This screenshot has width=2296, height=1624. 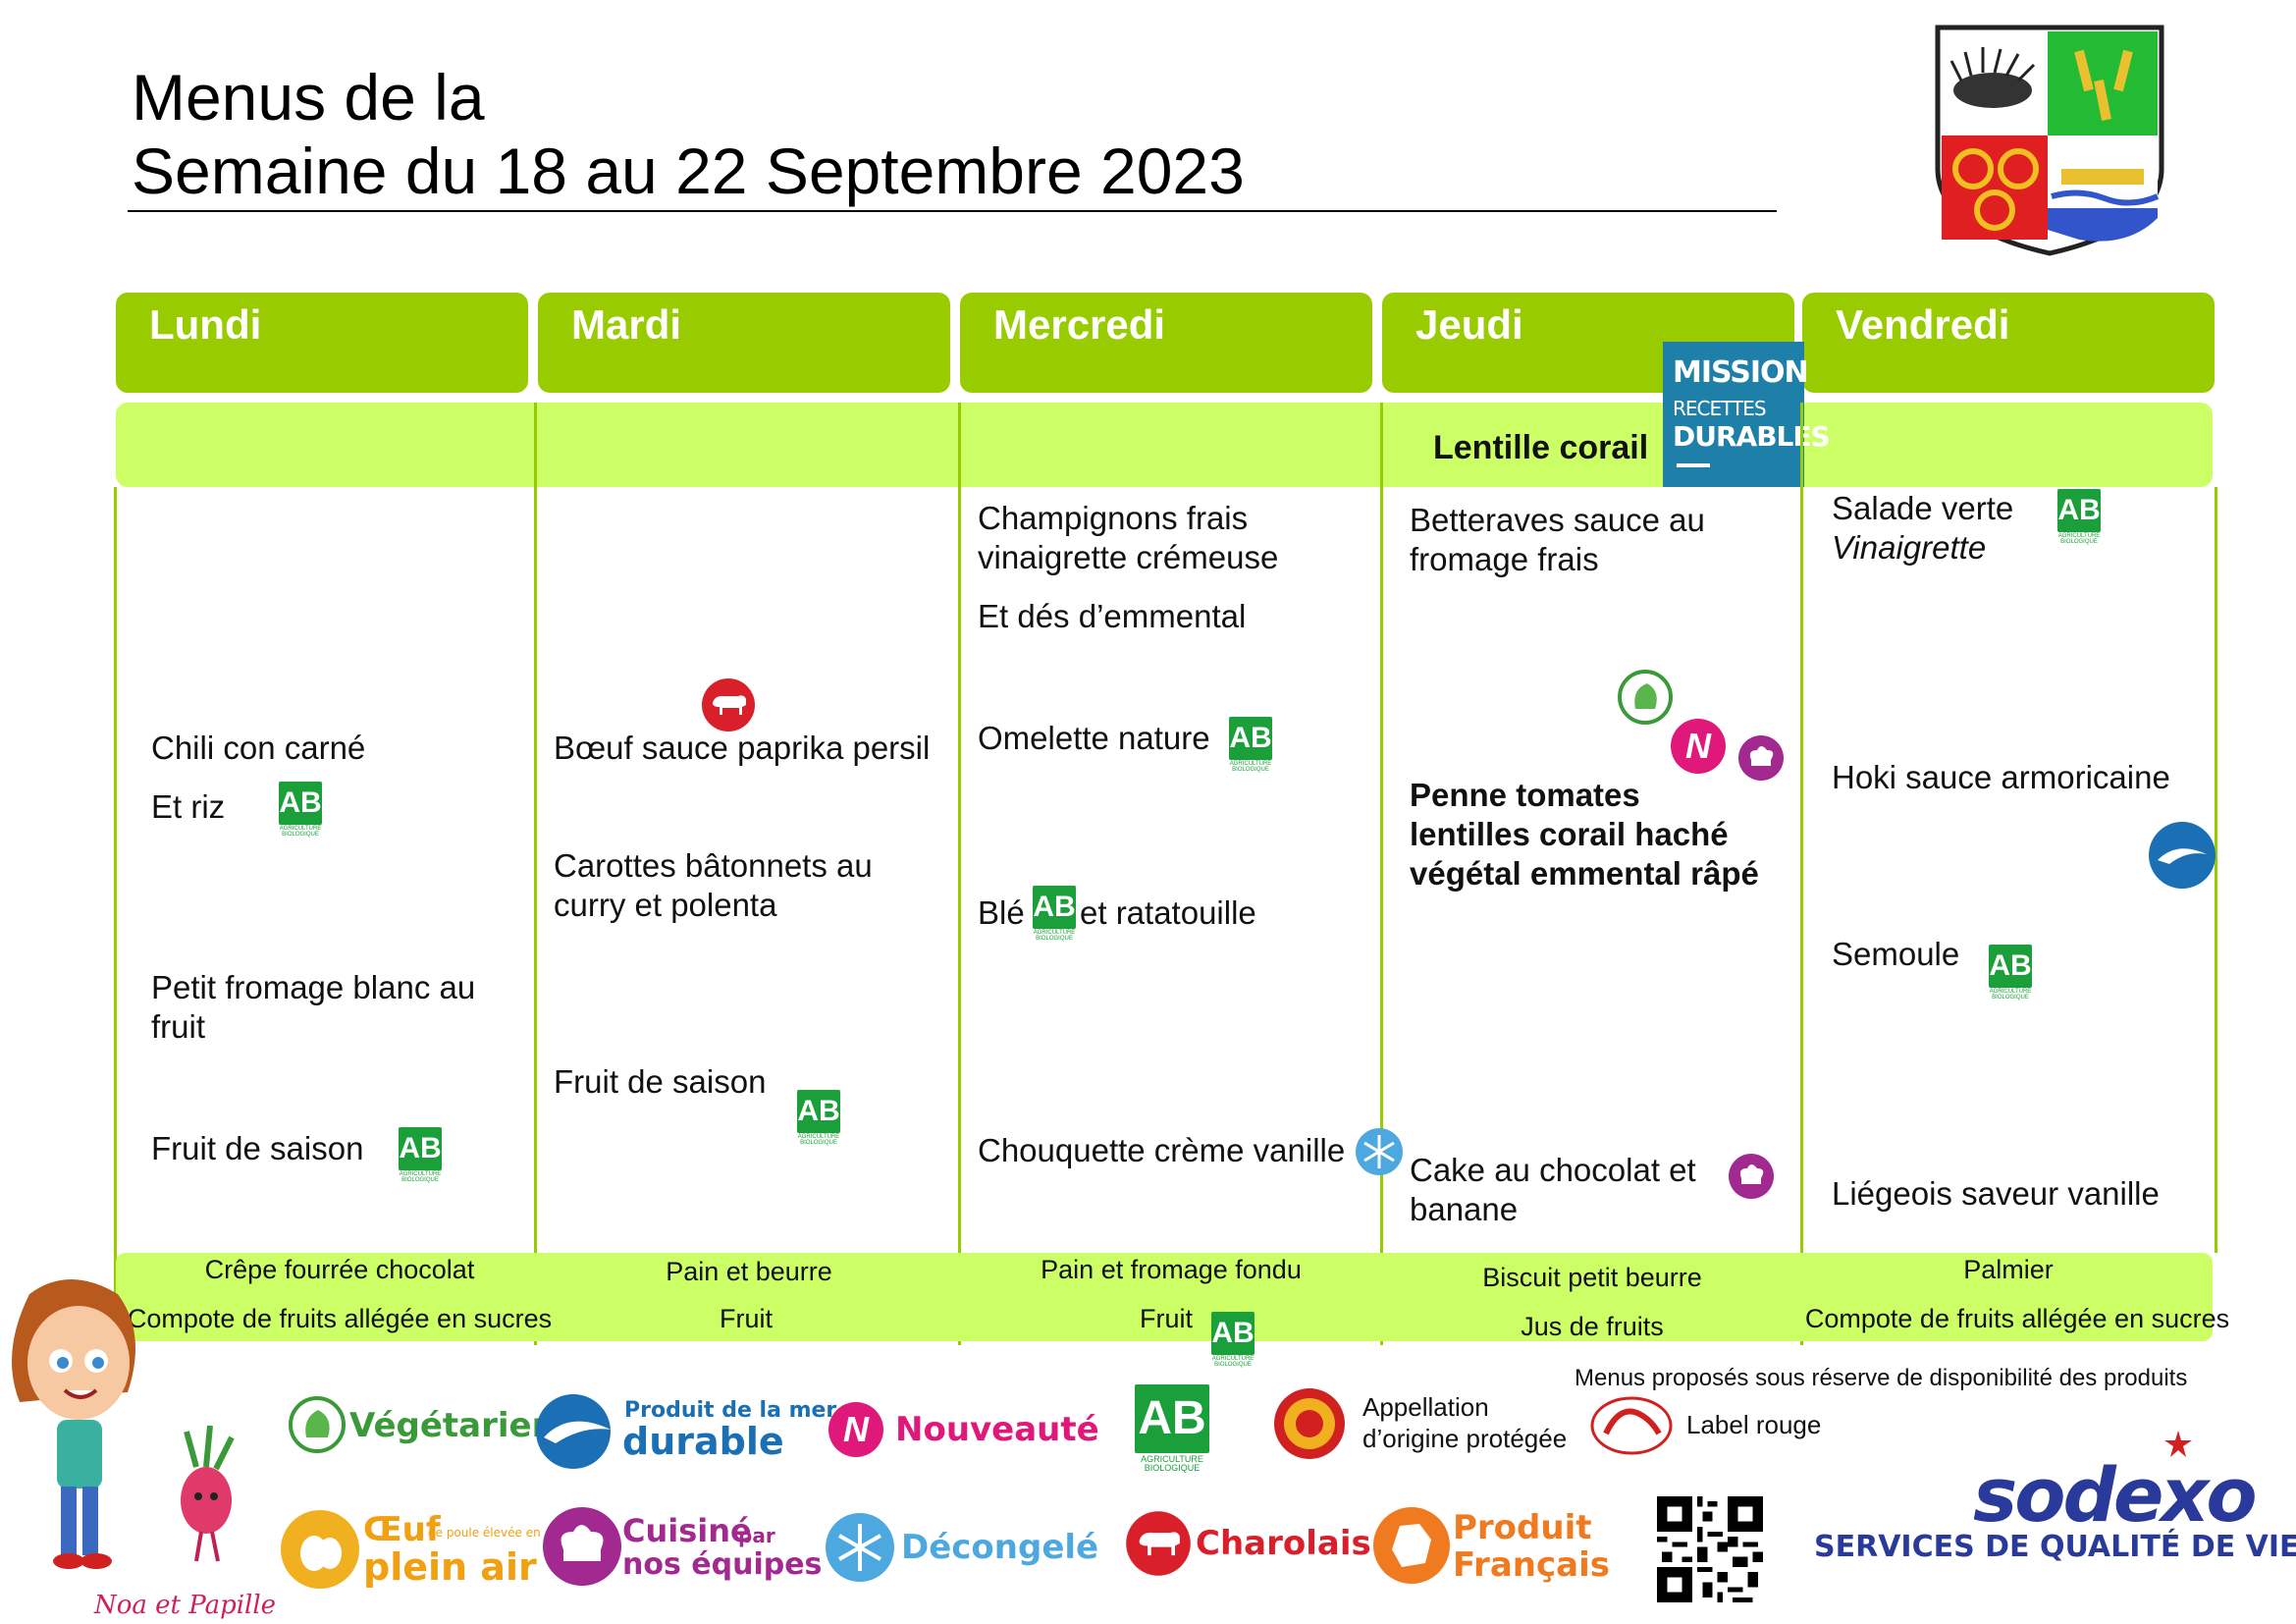 What do you see at coordinates (115, 894) in the screenshot?
I see `column-border-left` at bounding box center [115, 894].